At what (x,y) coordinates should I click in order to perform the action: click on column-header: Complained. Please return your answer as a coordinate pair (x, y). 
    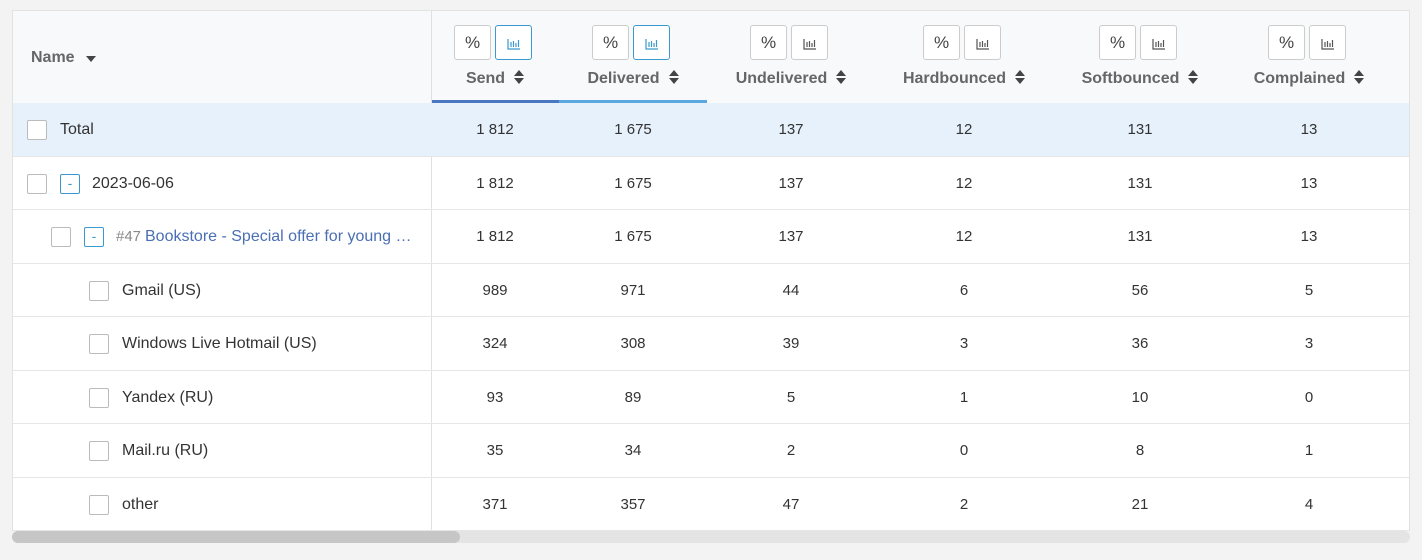
    Looking at the image, I should click on (1309, 79).